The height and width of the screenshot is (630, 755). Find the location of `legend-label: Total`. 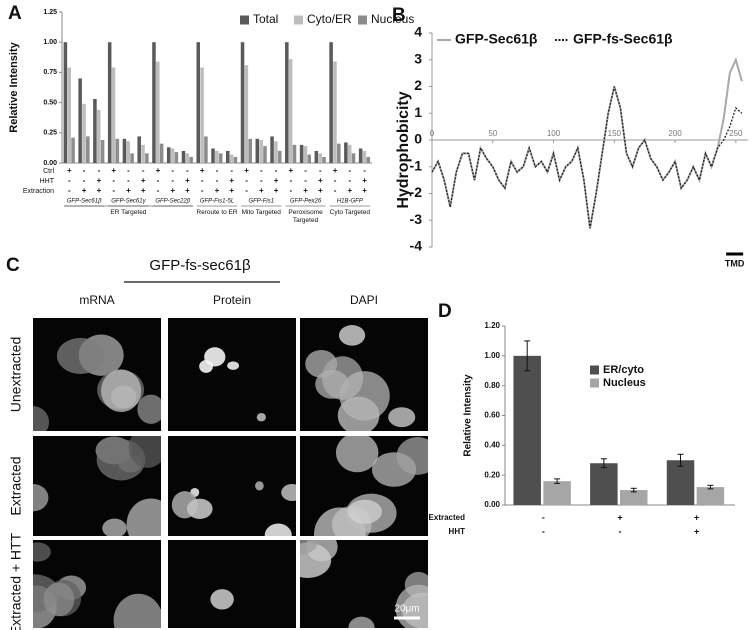

legend-label: Total is located at coordinates (265, 19).